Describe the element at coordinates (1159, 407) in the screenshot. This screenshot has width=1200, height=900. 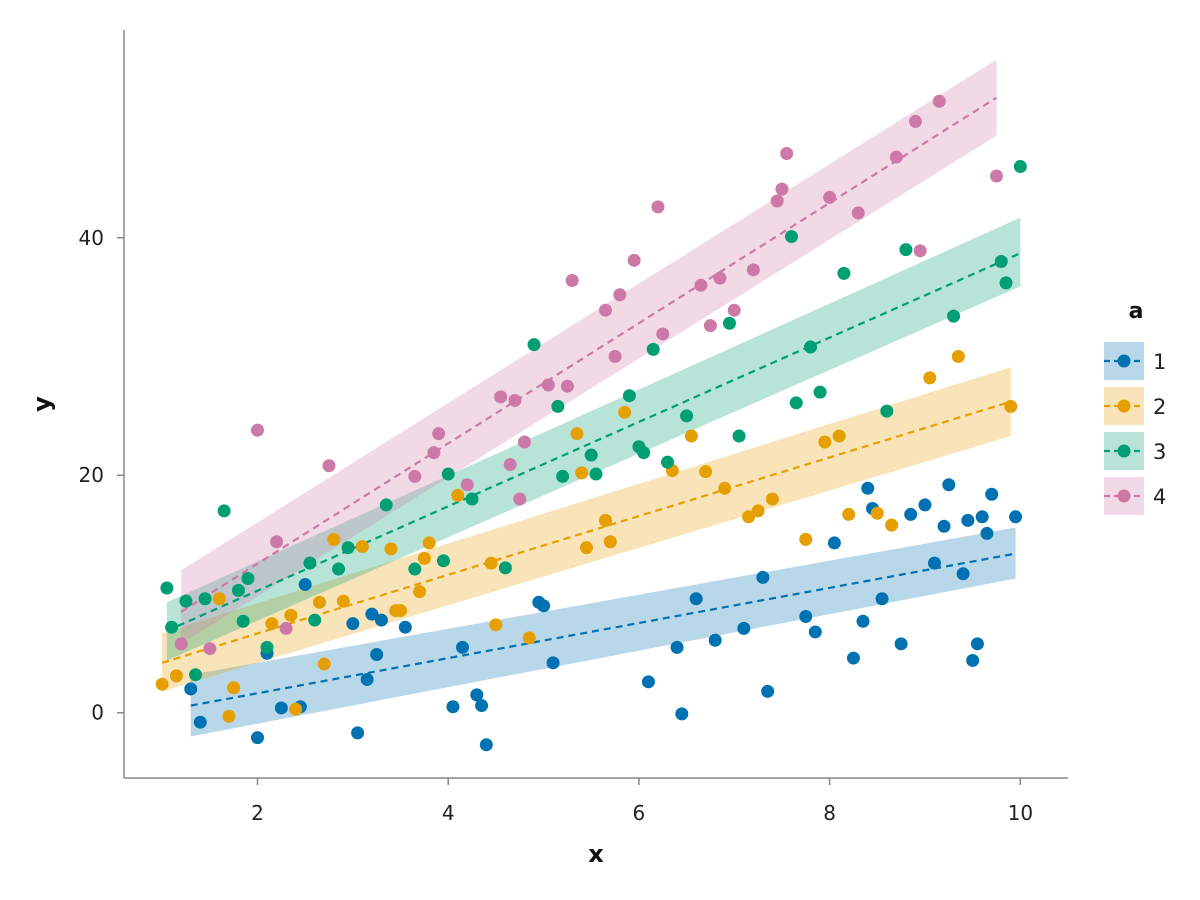
I see `legend-label: 2` at that location.